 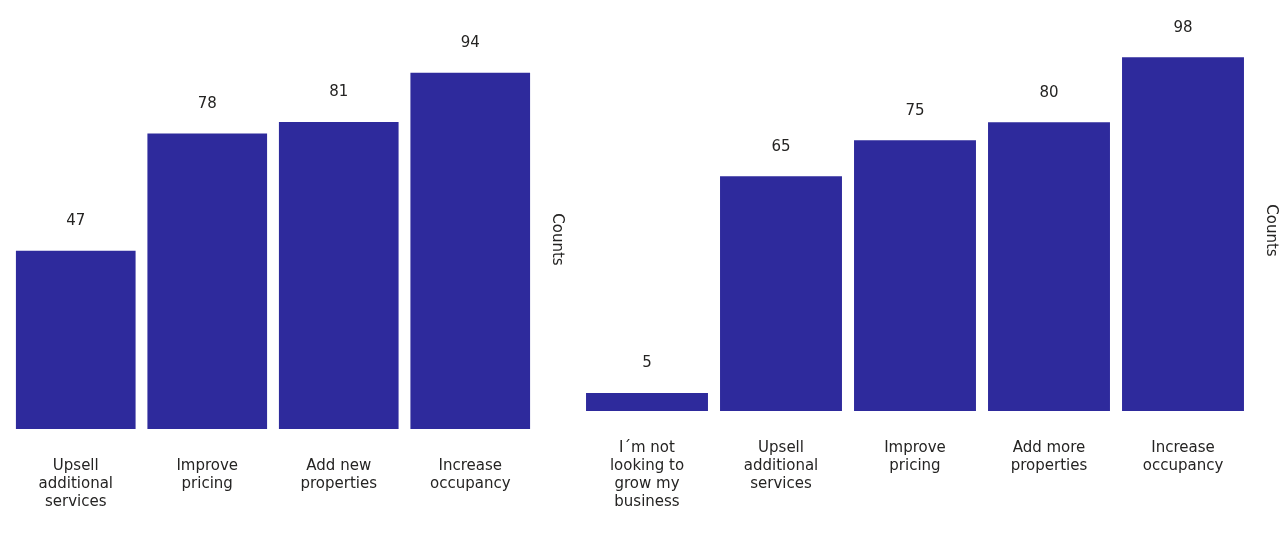 I want to click on data-label: 81, so click(x=339, y=91).